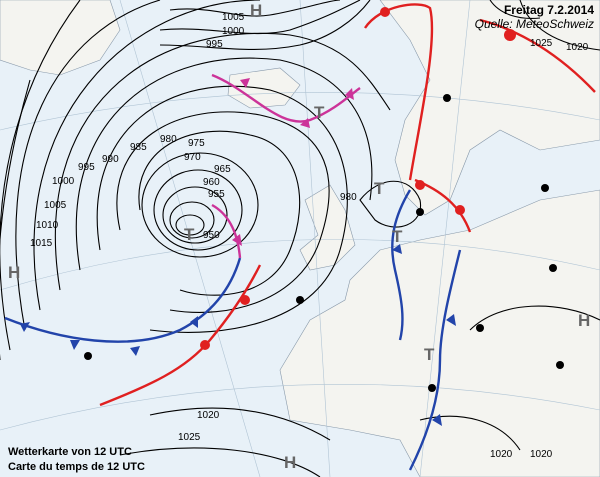 The height and width of the screenshot is (477, 600). Describe the element at coordinates (401, 265) in the screenshot. I see `cold-front-north-sea` at that location.